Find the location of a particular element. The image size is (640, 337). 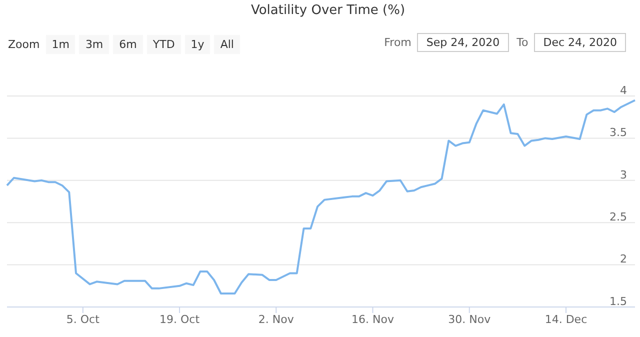

text: Sep 24, 2020 is located at coordinates (463, 42).